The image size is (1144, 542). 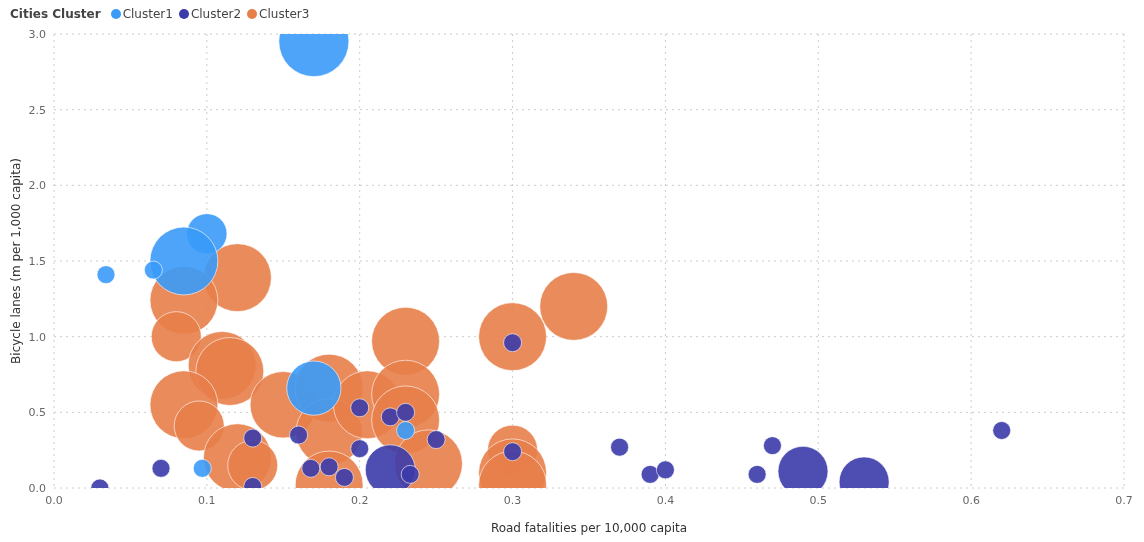 What do you see at coordinates (589, 528) in the screenshot?
I see `x-axis-title: Road fatalities per 10,000 capita` at bounding box center [589, 528].